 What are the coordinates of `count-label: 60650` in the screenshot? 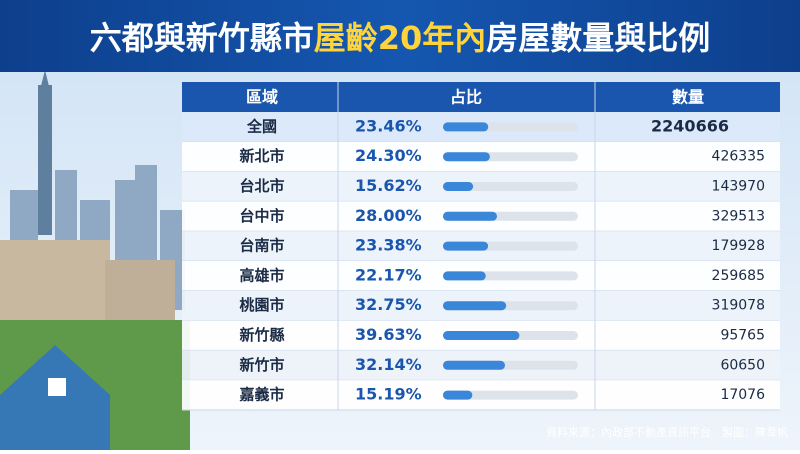 It's located at (742, 365).